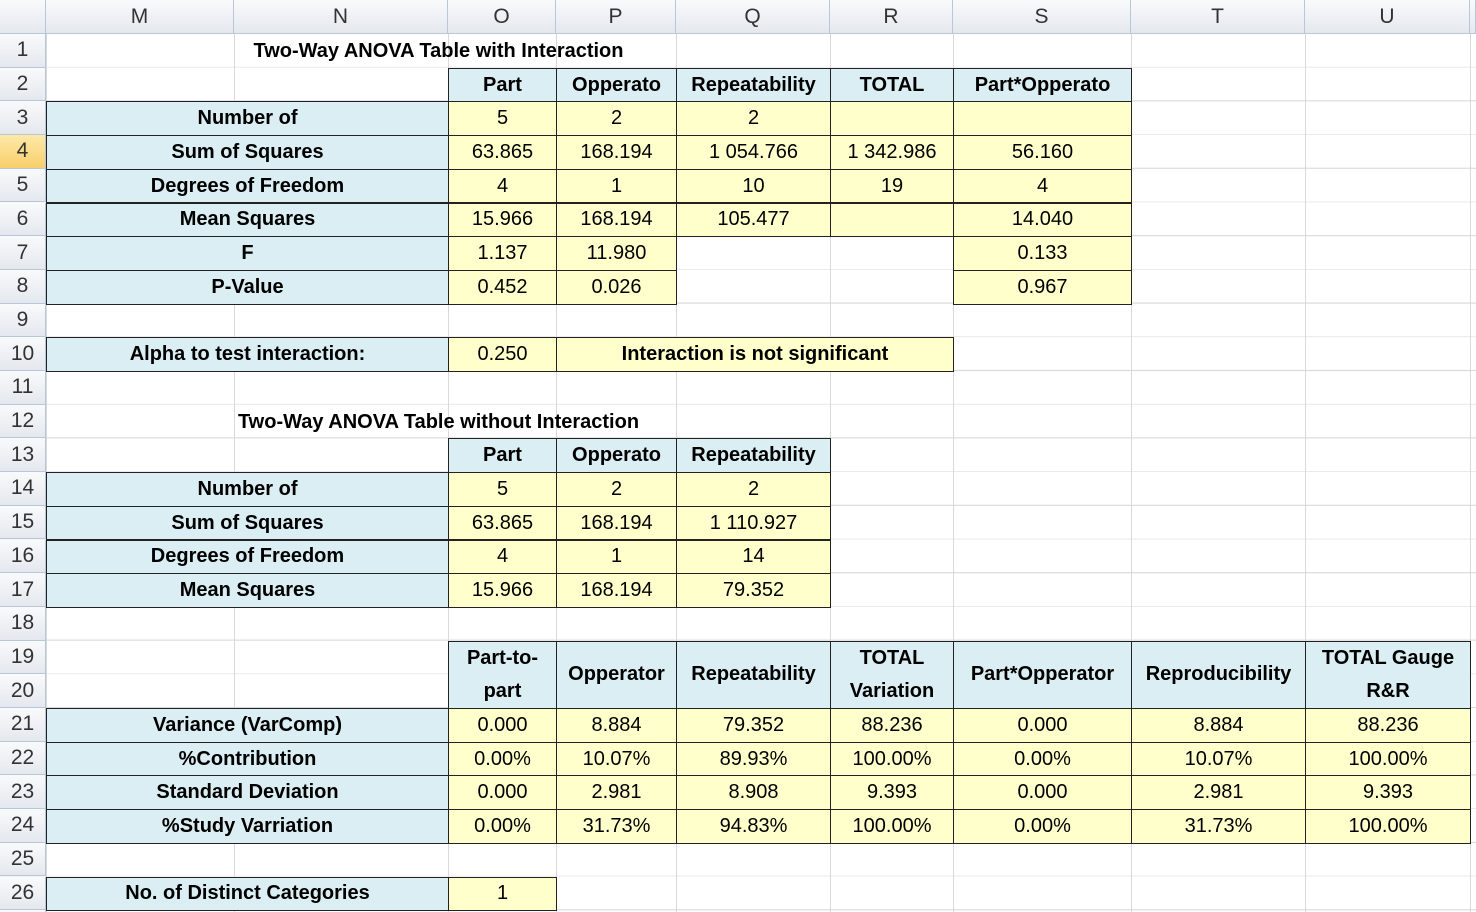 This screenshot has width=1476, height=912. What do you see at coordinates (753, 152) in the screenshot?
I see `value-cell: 1 054.766` at bounding box center [753, 152].